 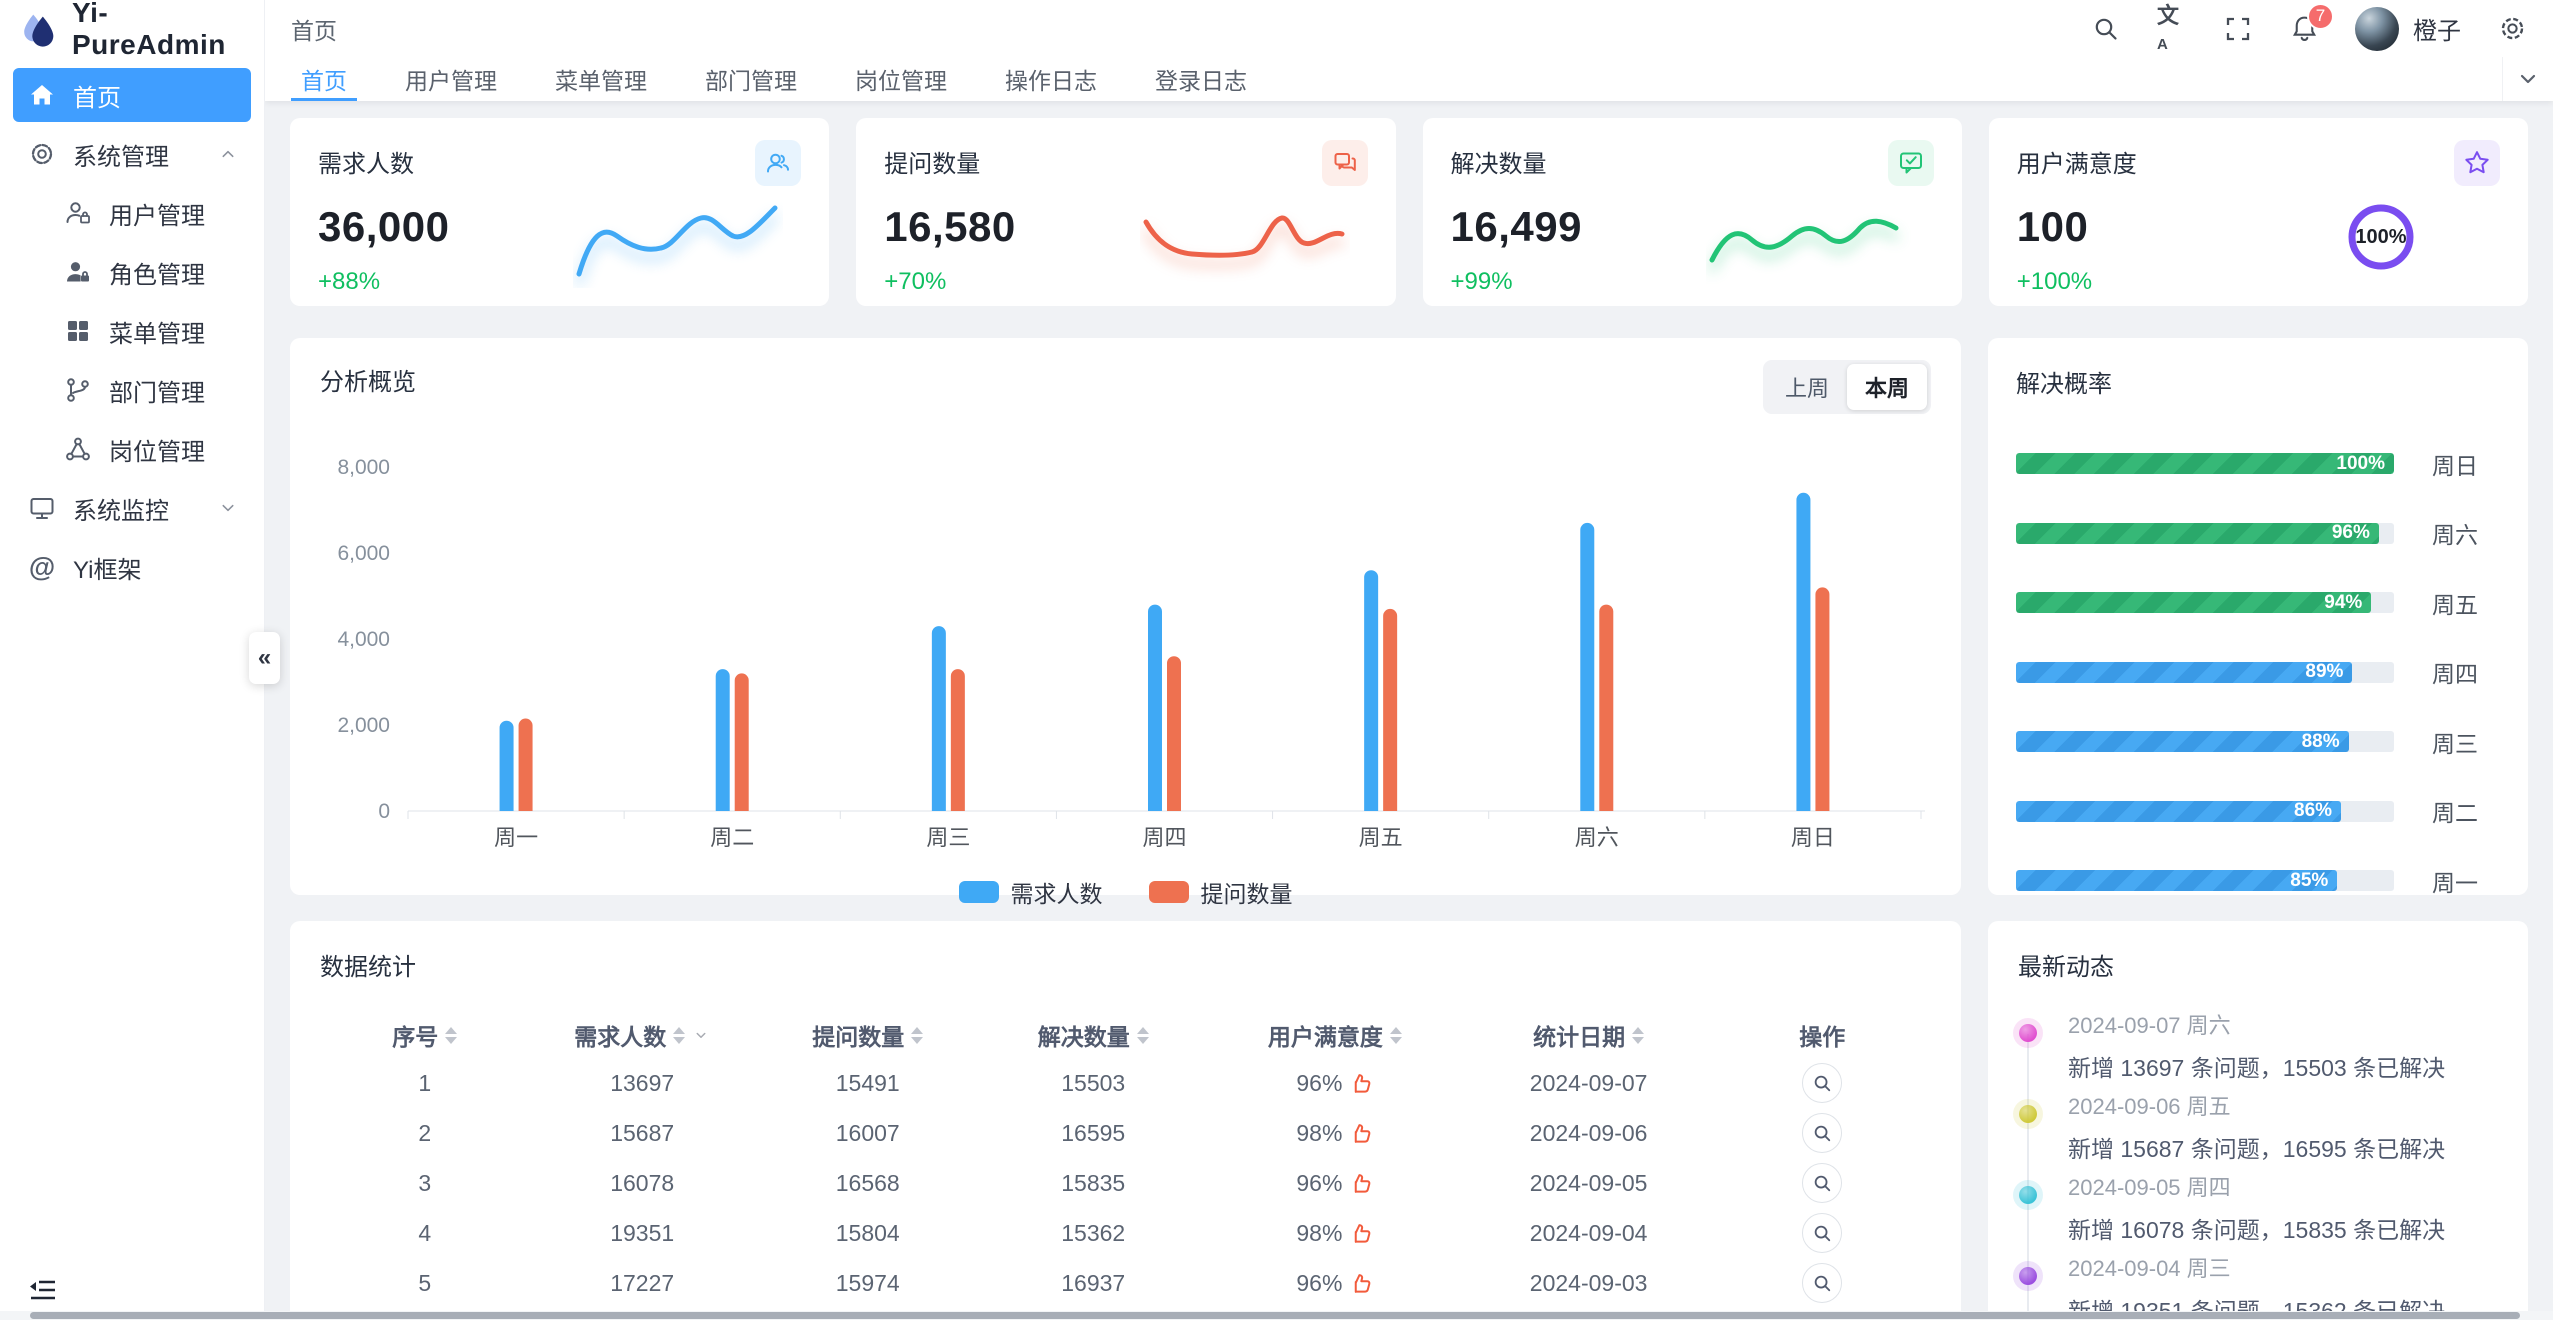 What do you see at coordinates (516, 837) in the screenshot?
I see `svg-text: 周一` at bounding box center [516, 837].